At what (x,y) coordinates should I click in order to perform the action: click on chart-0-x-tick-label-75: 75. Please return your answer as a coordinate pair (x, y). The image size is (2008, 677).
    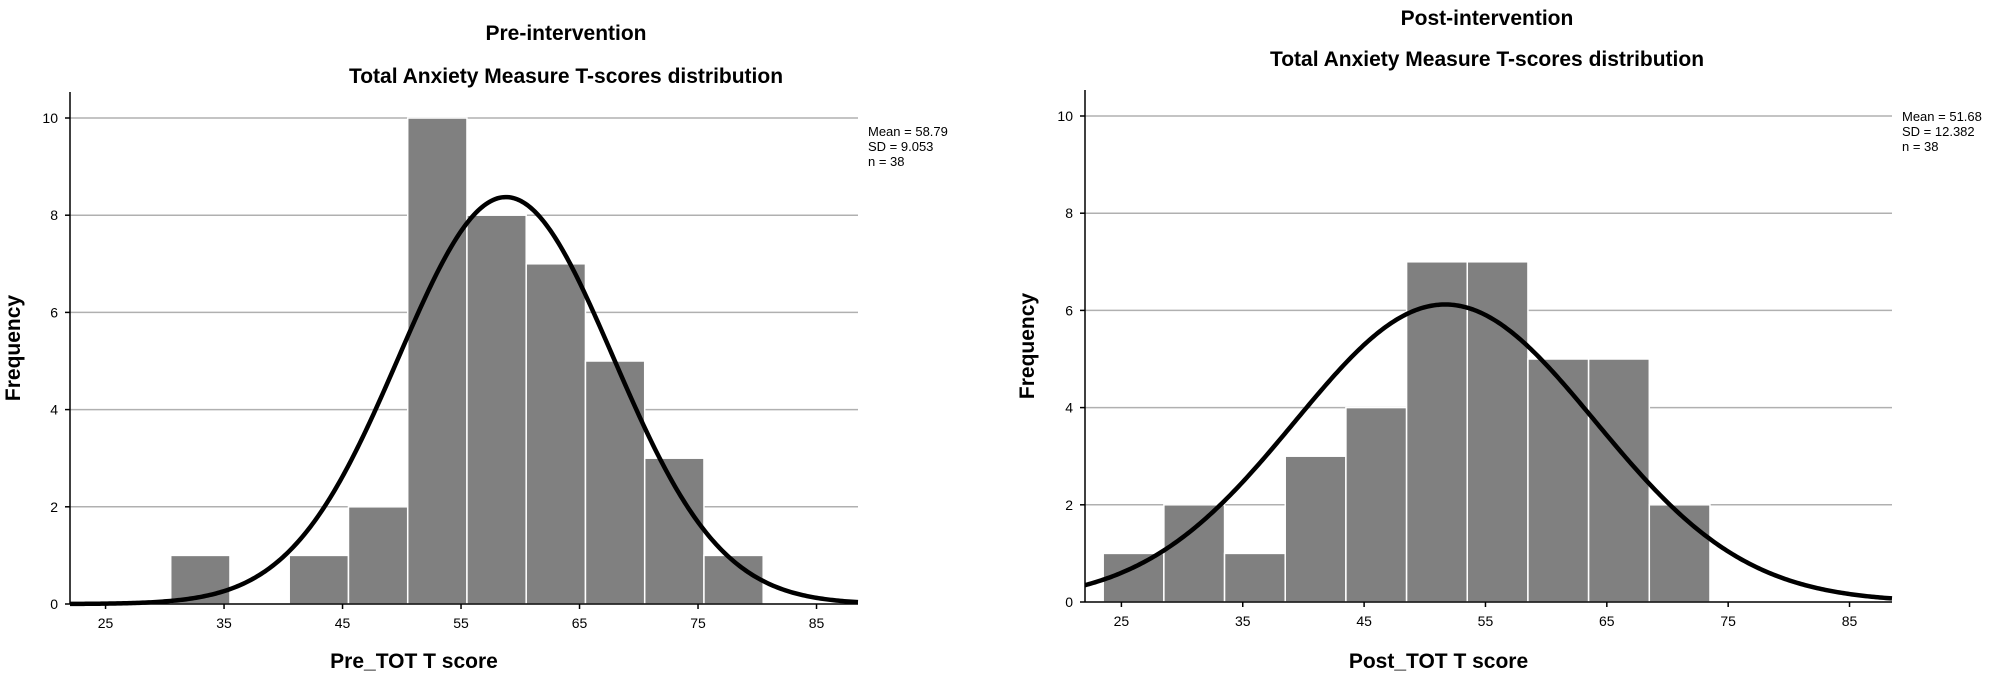
    Looking at the image, I should click on (698, 623).